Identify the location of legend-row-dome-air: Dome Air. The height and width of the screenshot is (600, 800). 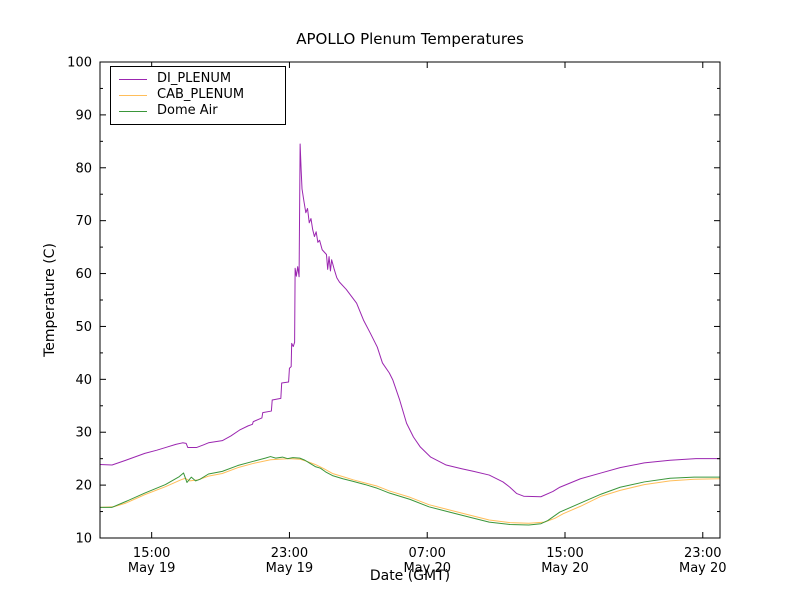
(198, 111).